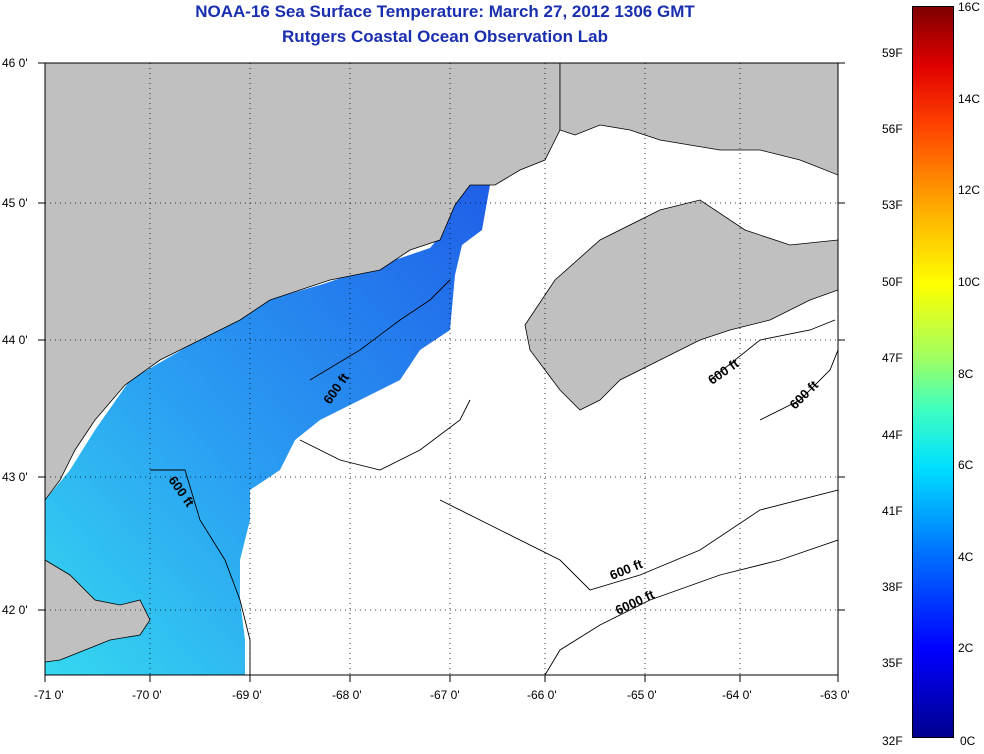 The width and height of the screenshot is (984, 754). What do you see at coordinates (892, 205) in the screenshot?
I see `colorbar-fahrenheit-label: 53F` at bounding box center [892, 205].